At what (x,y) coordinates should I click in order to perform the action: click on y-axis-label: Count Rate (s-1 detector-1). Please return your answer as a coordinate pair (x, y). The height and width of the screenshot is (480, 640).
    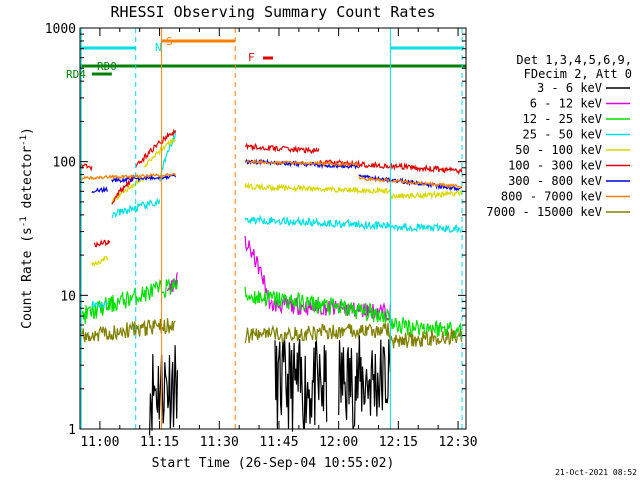
    Looking at the image, I should click on (27, 228).